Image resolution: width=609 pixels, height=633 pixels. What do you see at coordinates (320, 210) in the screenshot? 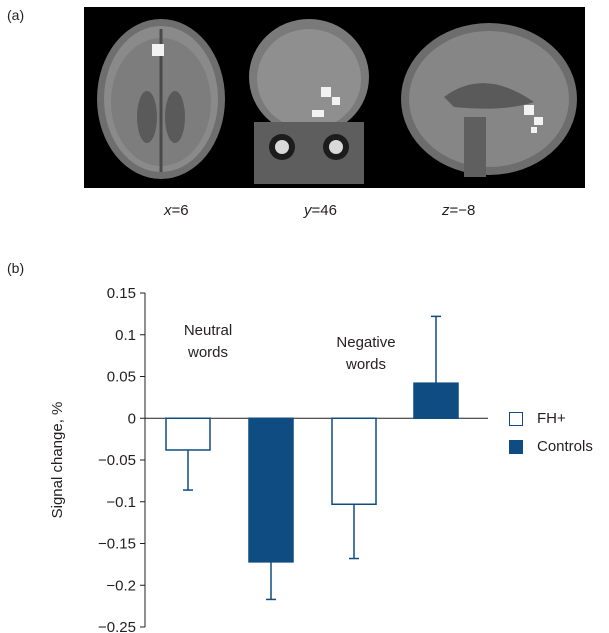
I see `y-coordinate-label: y=46` at bounding box center [320, 210].